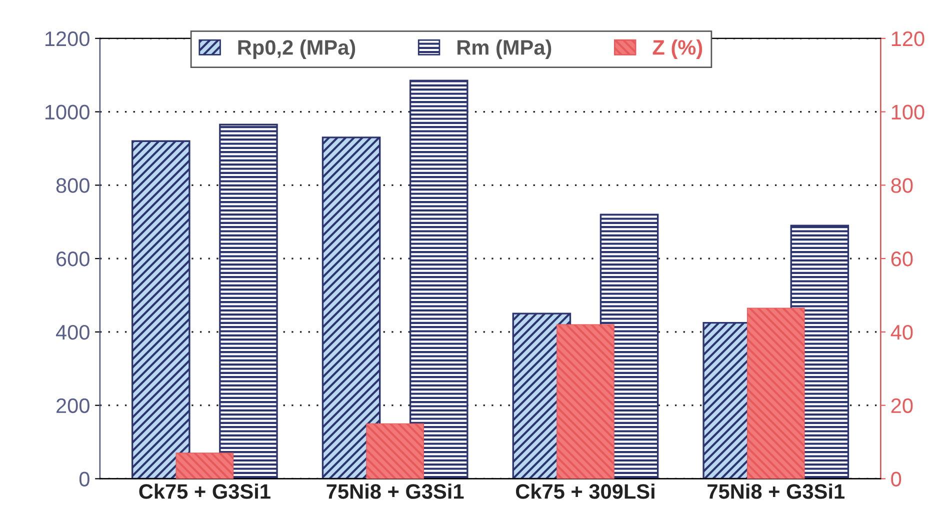 Image resolution: width=952 pixels, height=512 pixels. Describe the element at coordinates (297, 49) in the screenshot. I see `legend-label: Rp0,2 (MPa)` at that location.